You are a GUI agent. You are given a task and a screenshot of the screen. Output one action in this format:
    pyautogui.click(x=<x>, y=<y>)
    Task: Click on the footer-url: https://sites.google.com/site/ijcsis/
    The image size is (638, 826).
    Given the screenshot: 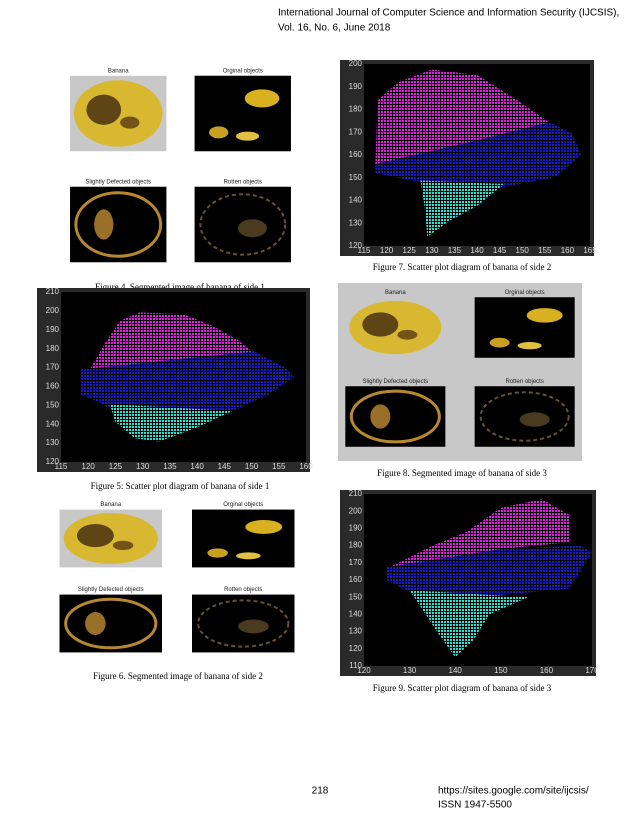 What is the action you would take?
    pyautogui.click(x=513, y=791)
    